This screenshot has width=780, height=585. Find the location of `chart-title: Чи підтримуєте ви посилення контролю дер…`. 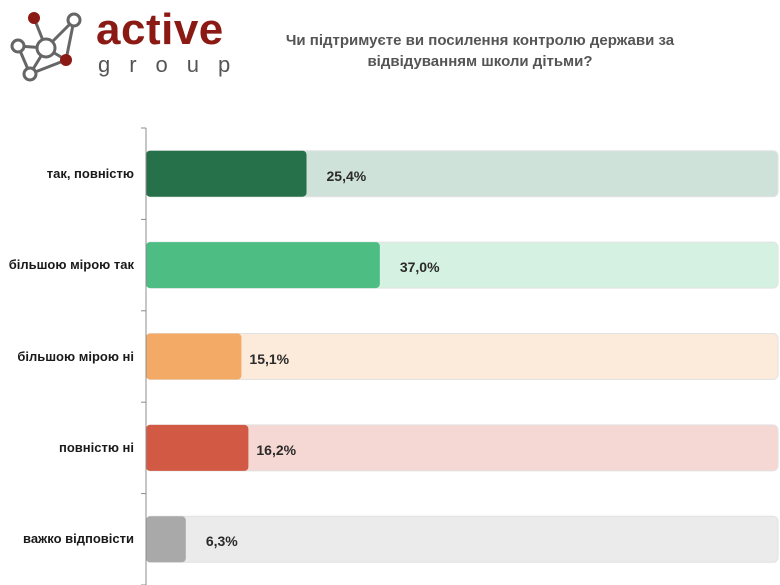

chart-title: Чи підтримуєте ви посилення контролю дер… is located at coordinates (480, 51).